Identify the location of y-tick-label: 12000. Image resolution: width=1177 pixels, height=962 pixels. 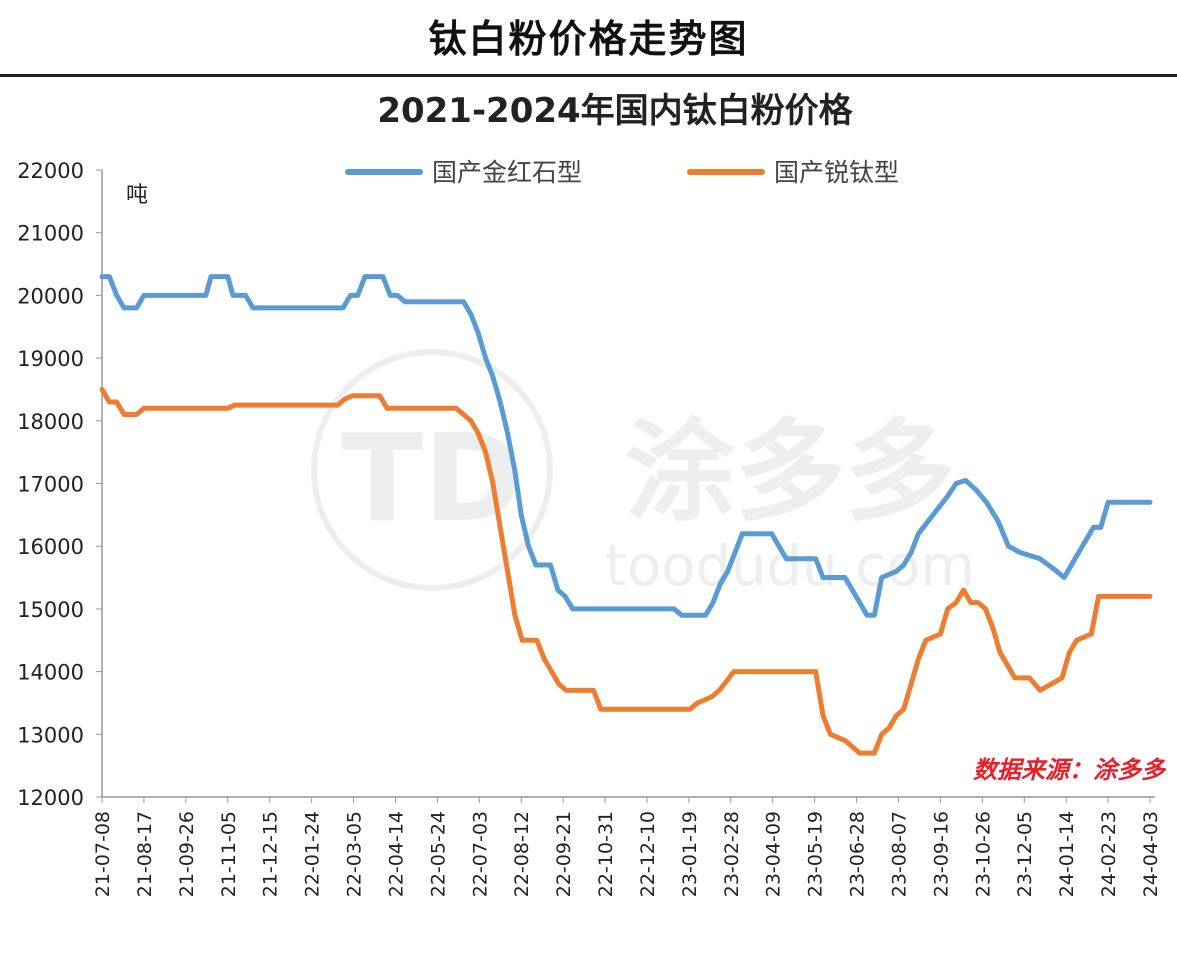
(50, 798).